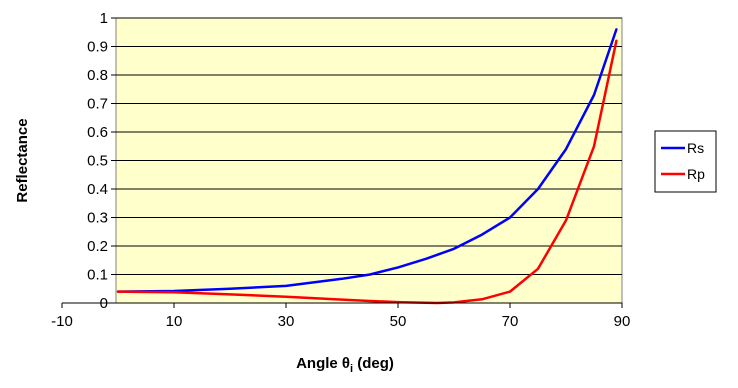  Describe the element at coordinates (97, 132) in the screenshot. I see `y-tick-label: 0.6` at that location.